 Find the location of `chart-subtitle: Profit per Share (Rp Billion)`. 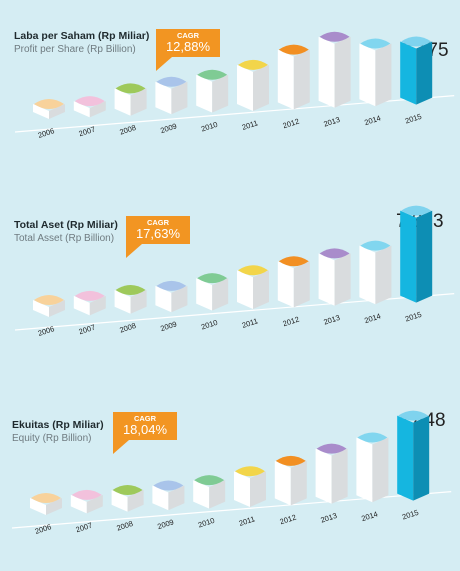

chart-subtitle: Profit per Share (Rp Billion) is located at coordinates (75, 49).